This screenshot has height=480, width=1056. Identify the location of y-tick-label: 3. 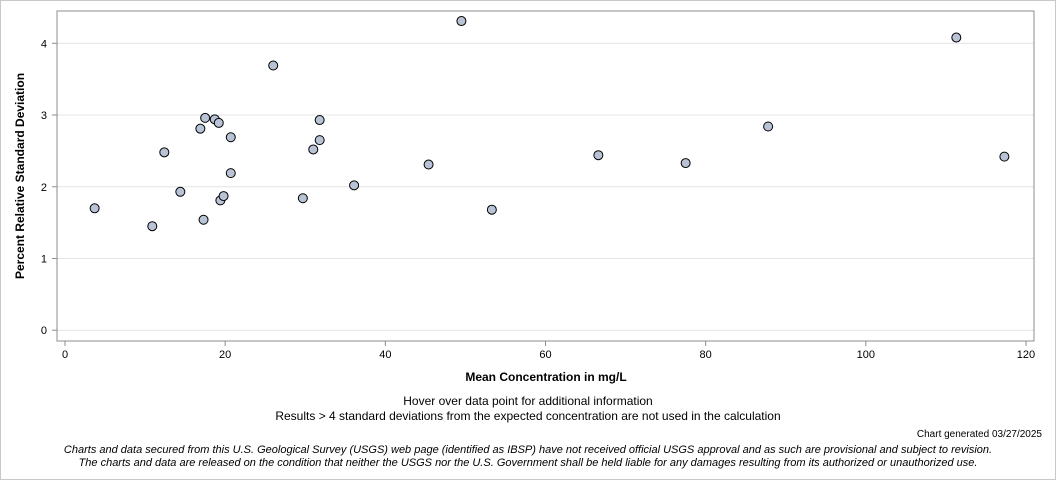
(44, 116).